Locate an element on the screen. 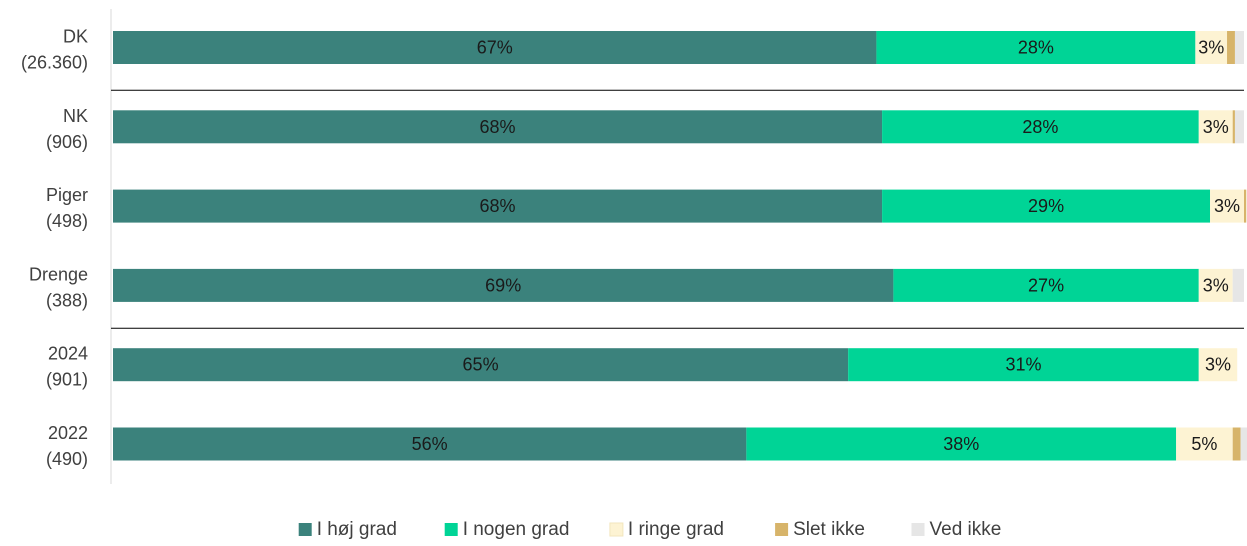 The height and width of the screenshot is (546, 1247). data-label: 31% is located at coordinates (1023, 365).